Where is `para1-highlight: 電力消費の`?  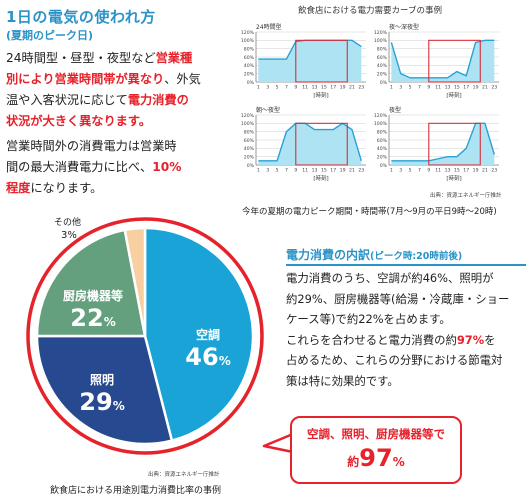
para1-highlight: 電力消費の is located at coordinates (158, 100).